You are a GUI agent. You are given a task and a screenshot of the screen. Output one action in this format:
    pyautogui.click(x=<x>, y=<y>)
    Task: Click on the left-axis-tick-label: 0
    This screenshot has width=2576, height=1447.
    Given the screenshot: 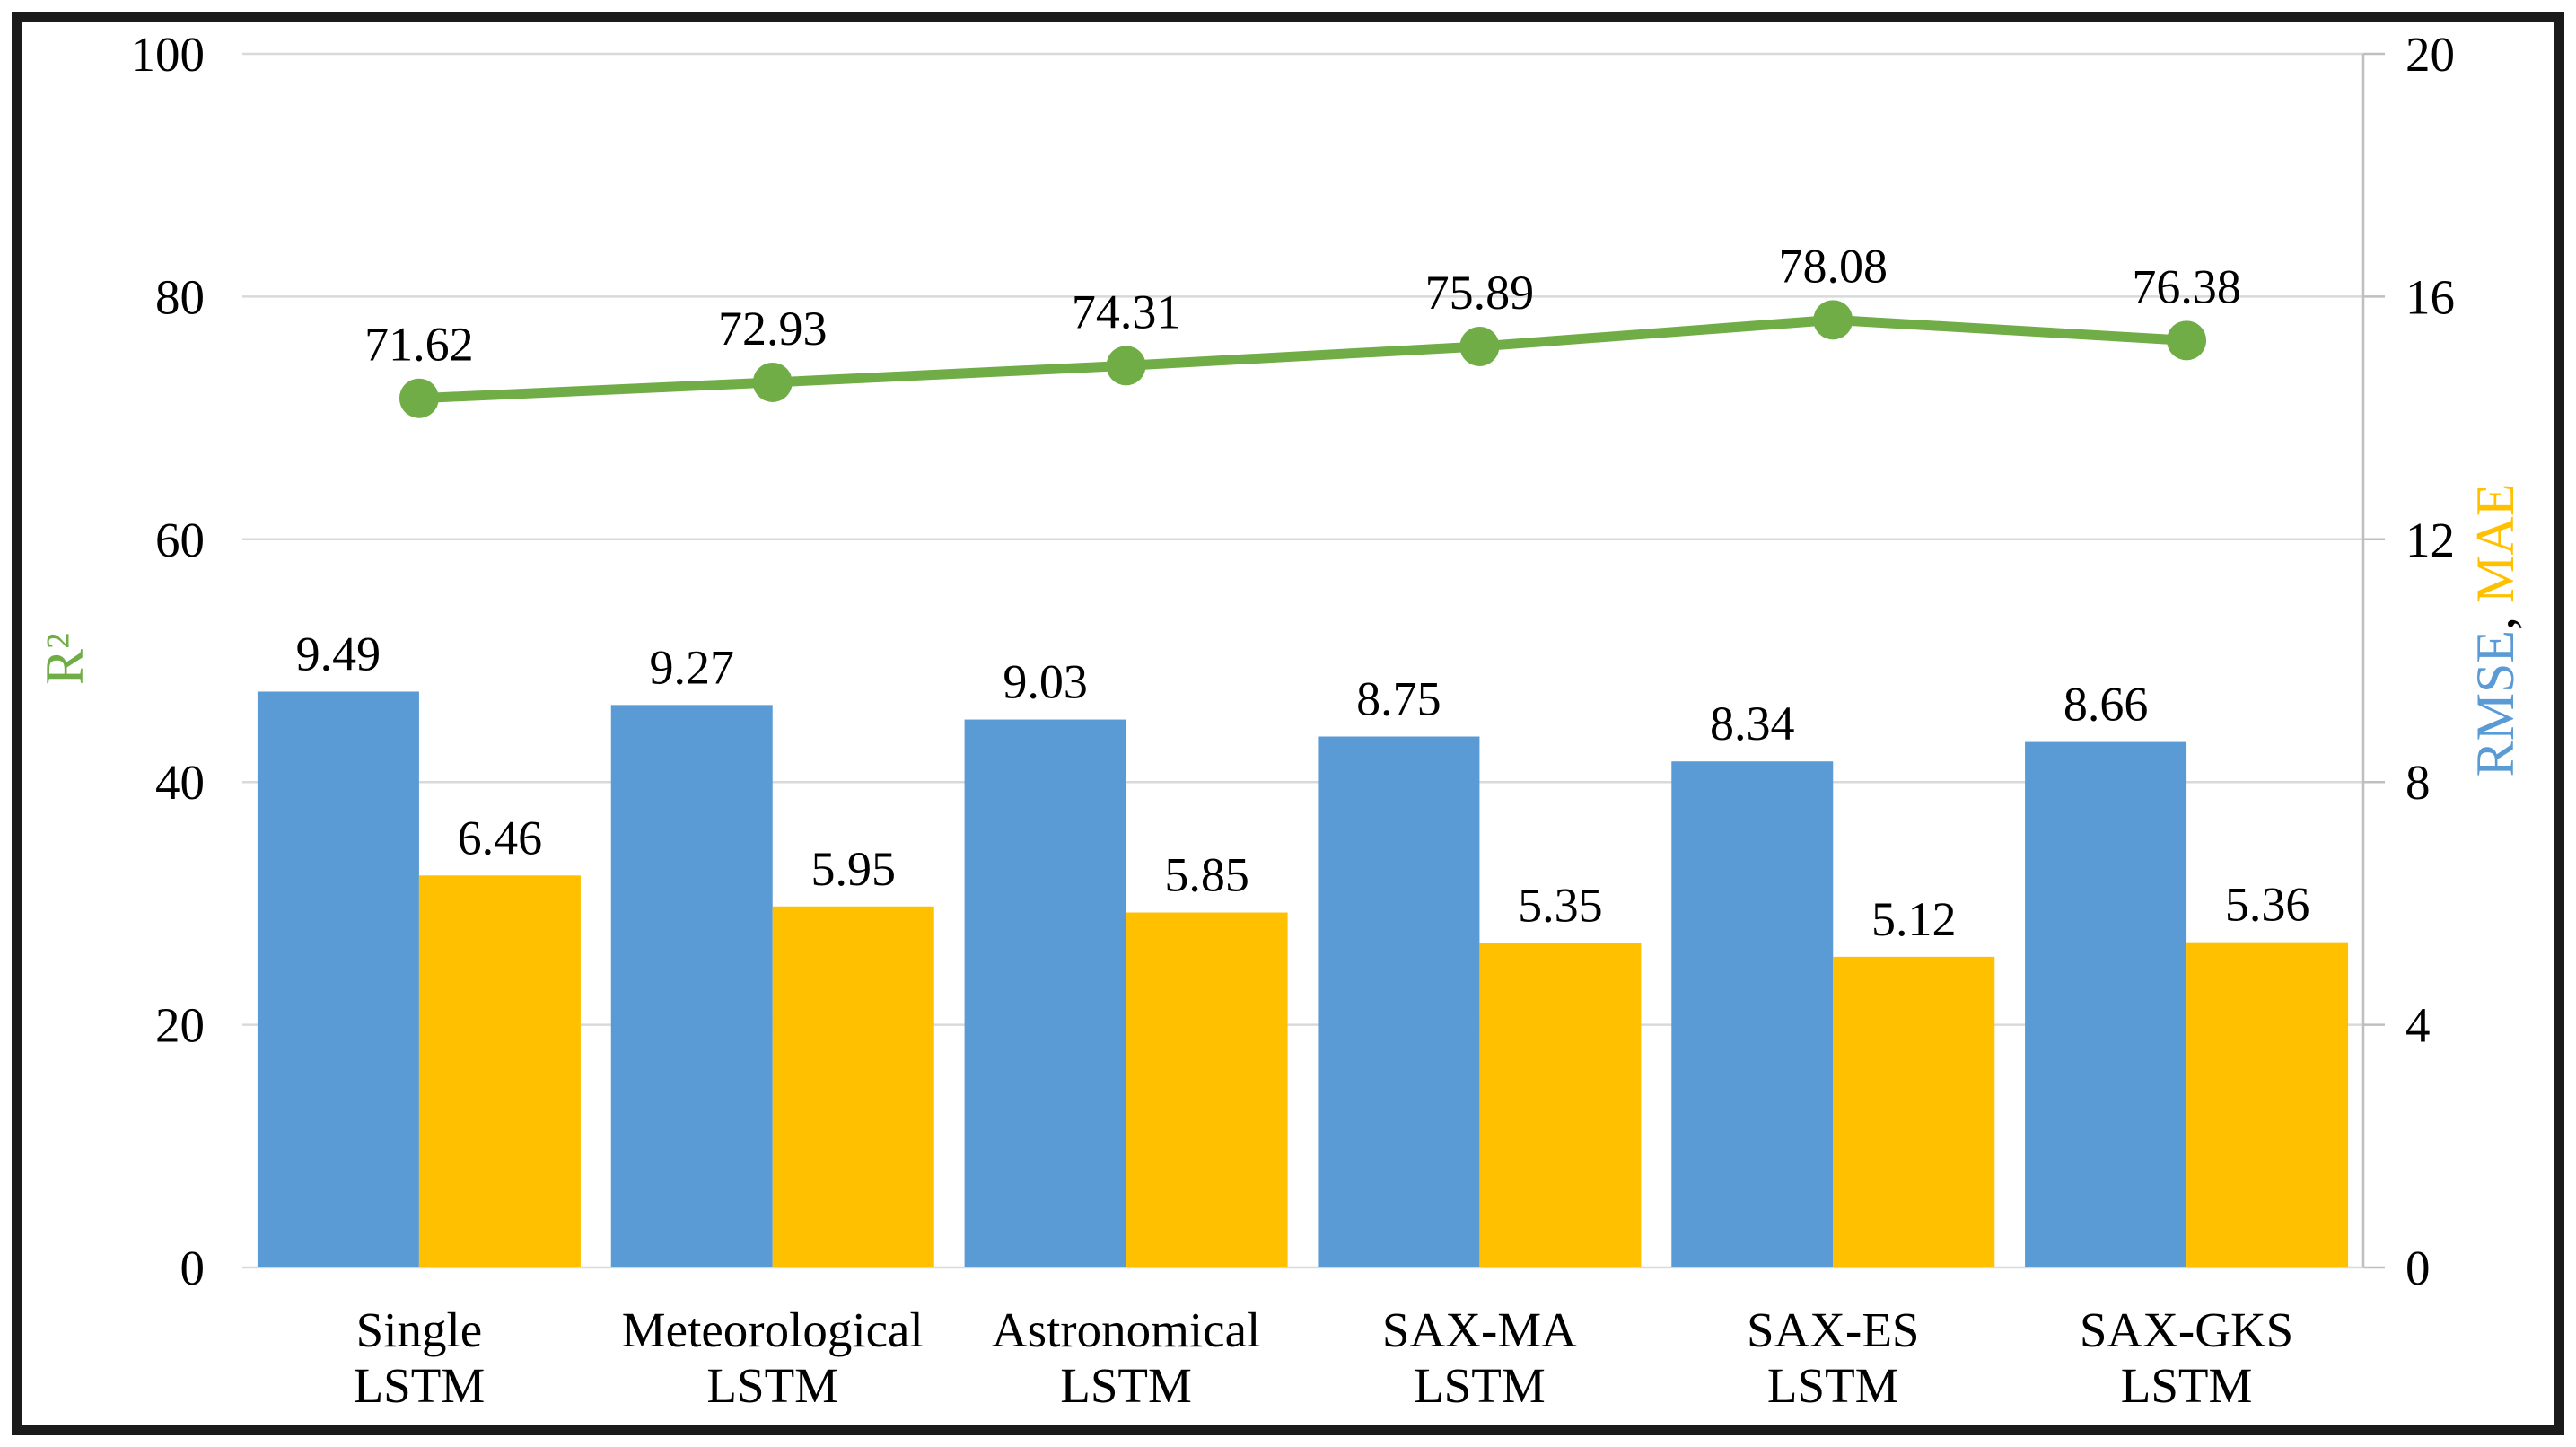 What is the action you would take?
    pyautogui.click(x=193, y=1268)
    